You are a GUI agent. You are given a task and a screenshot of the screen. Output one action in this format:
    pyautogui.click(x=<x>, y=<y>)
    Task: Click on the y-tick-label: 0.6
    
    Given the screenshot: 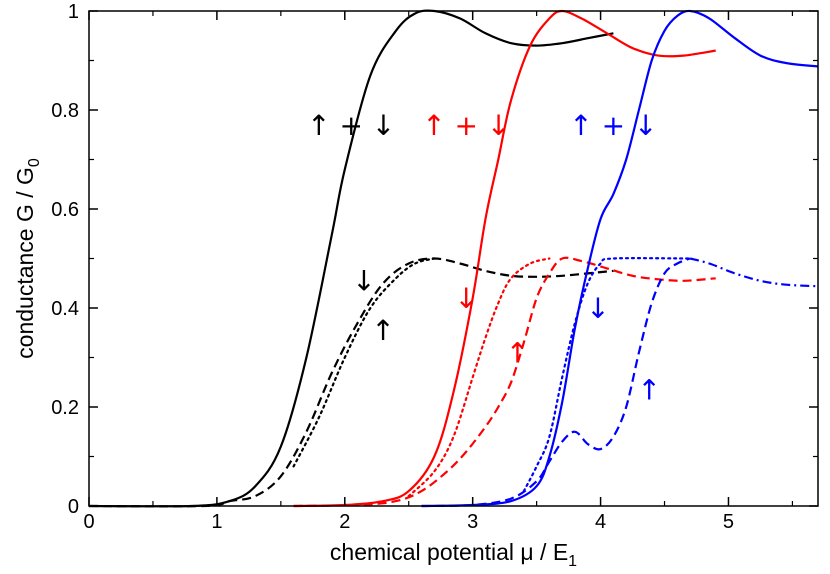 What is the action you would take?
    pyautogui.click(x=65, y=210)
    